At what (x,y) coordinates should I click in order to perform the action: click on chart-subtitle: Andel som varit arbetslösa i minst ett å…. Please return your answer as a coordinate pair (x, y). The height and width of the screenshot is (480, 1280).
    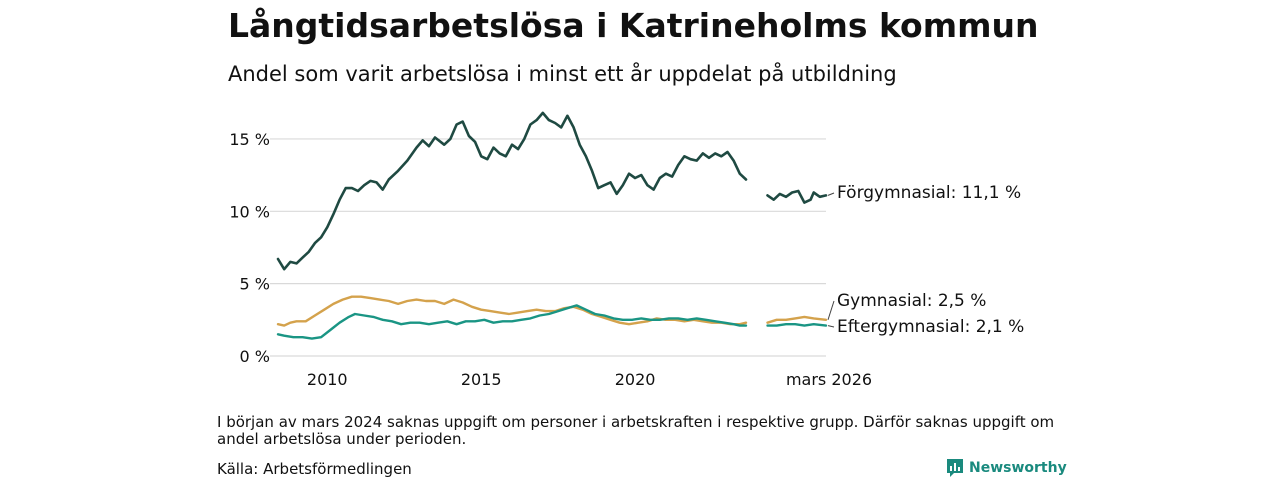
    Looking at the image, I should click on (562, 74).